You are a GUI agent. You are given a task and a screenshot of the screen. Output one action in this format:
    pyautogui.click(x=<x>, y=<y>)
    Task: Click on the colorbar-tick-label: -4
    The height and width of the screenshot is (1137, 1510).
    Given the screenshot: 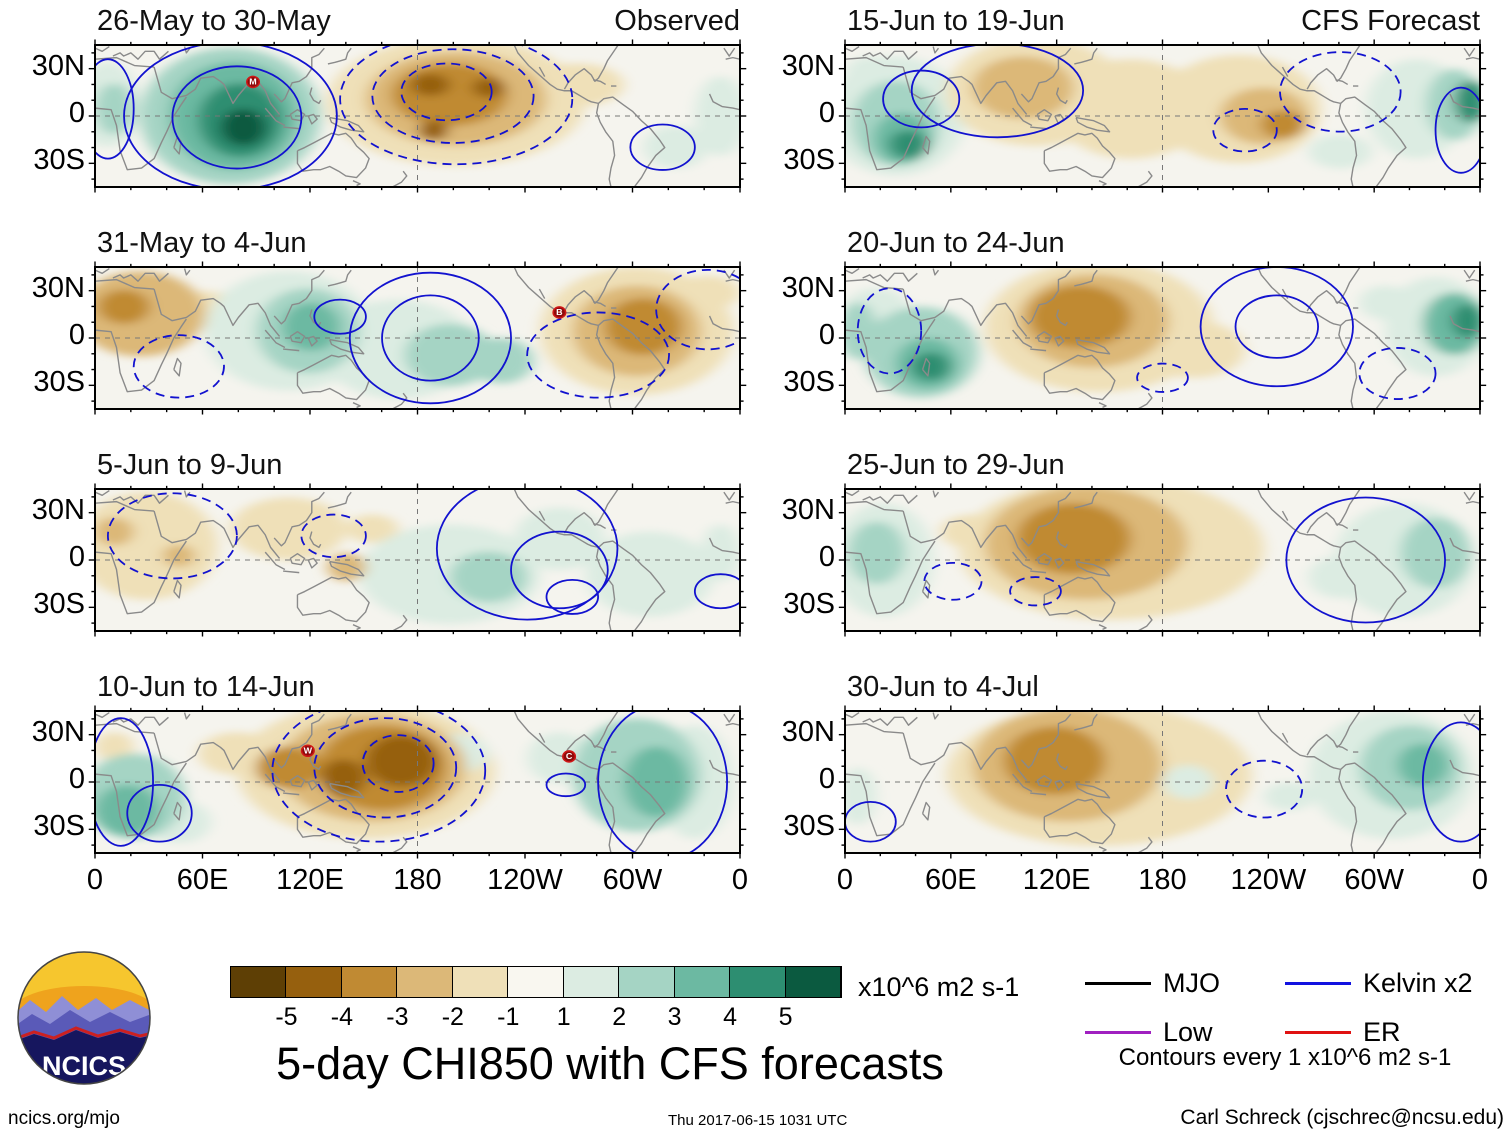 What is the action you would take?
    pyautogui.click(x=342, y=1017)
    